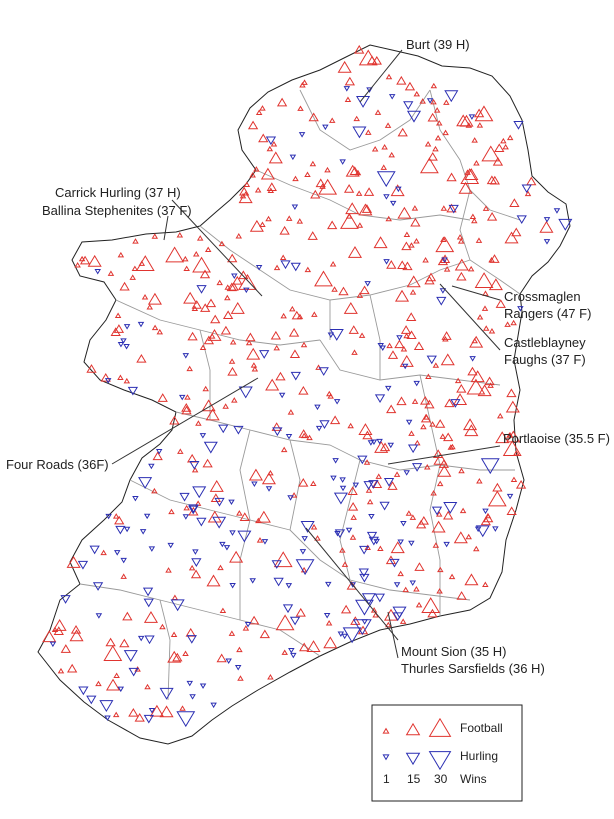  I want to click on legend-hurling-label: Hurling, so click(479, 756).